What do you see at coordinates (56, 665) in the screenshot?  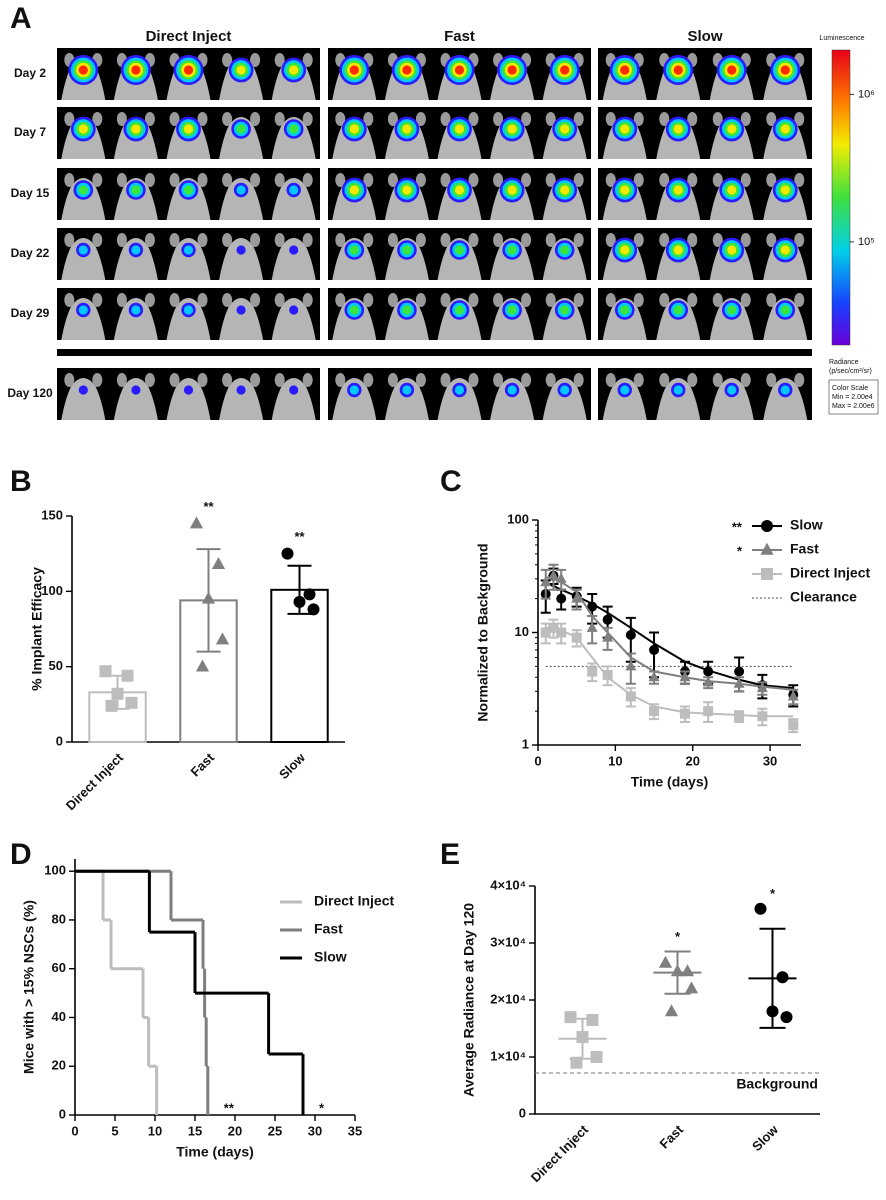 I see `y-tick-label: 50` at bounding box center [56, 665].